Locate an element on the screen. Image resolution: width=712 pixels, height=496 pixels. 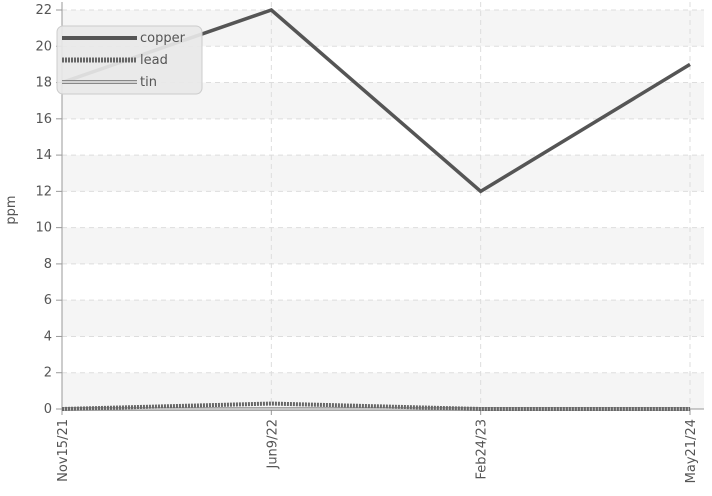
y-axis-title: ppm is located at coordinates (11, 209).